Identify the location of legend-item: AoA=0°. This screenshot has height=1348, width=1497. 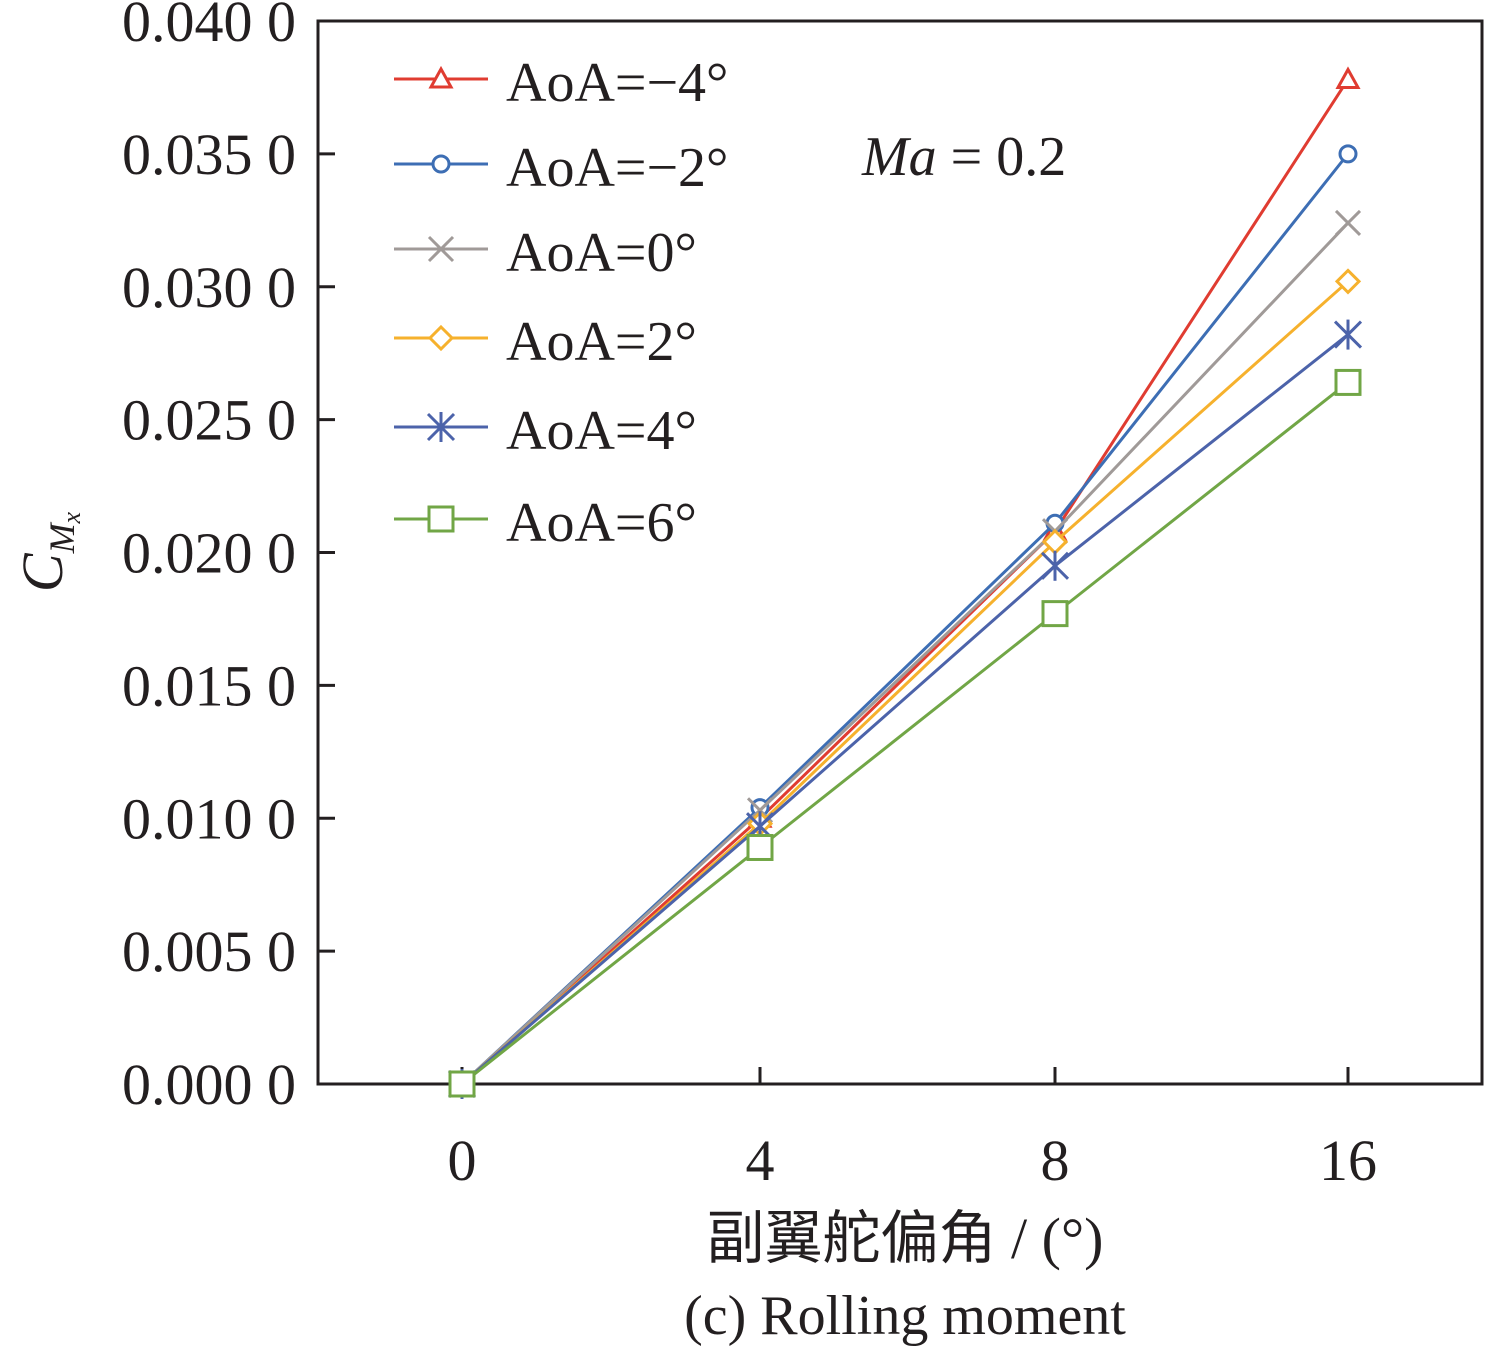
(545, 253).